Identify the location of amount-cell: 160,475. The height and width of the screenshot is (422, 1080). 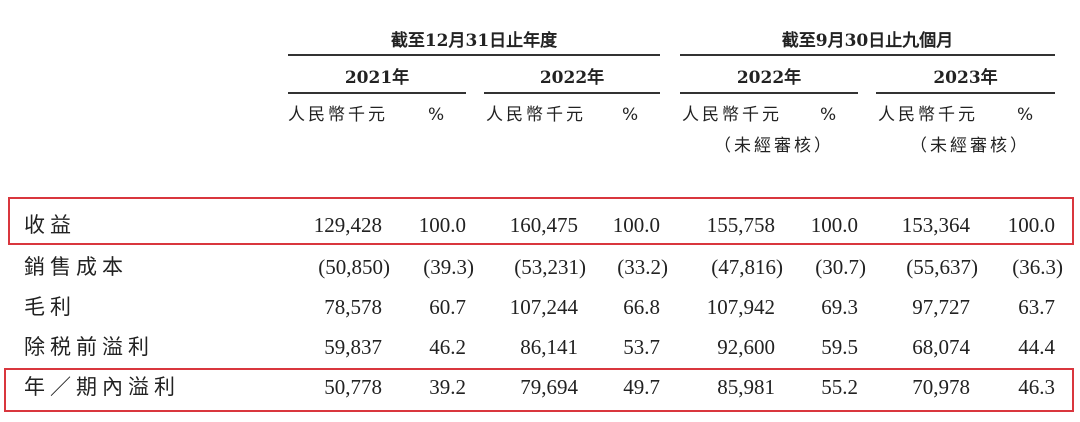
(543, 225).